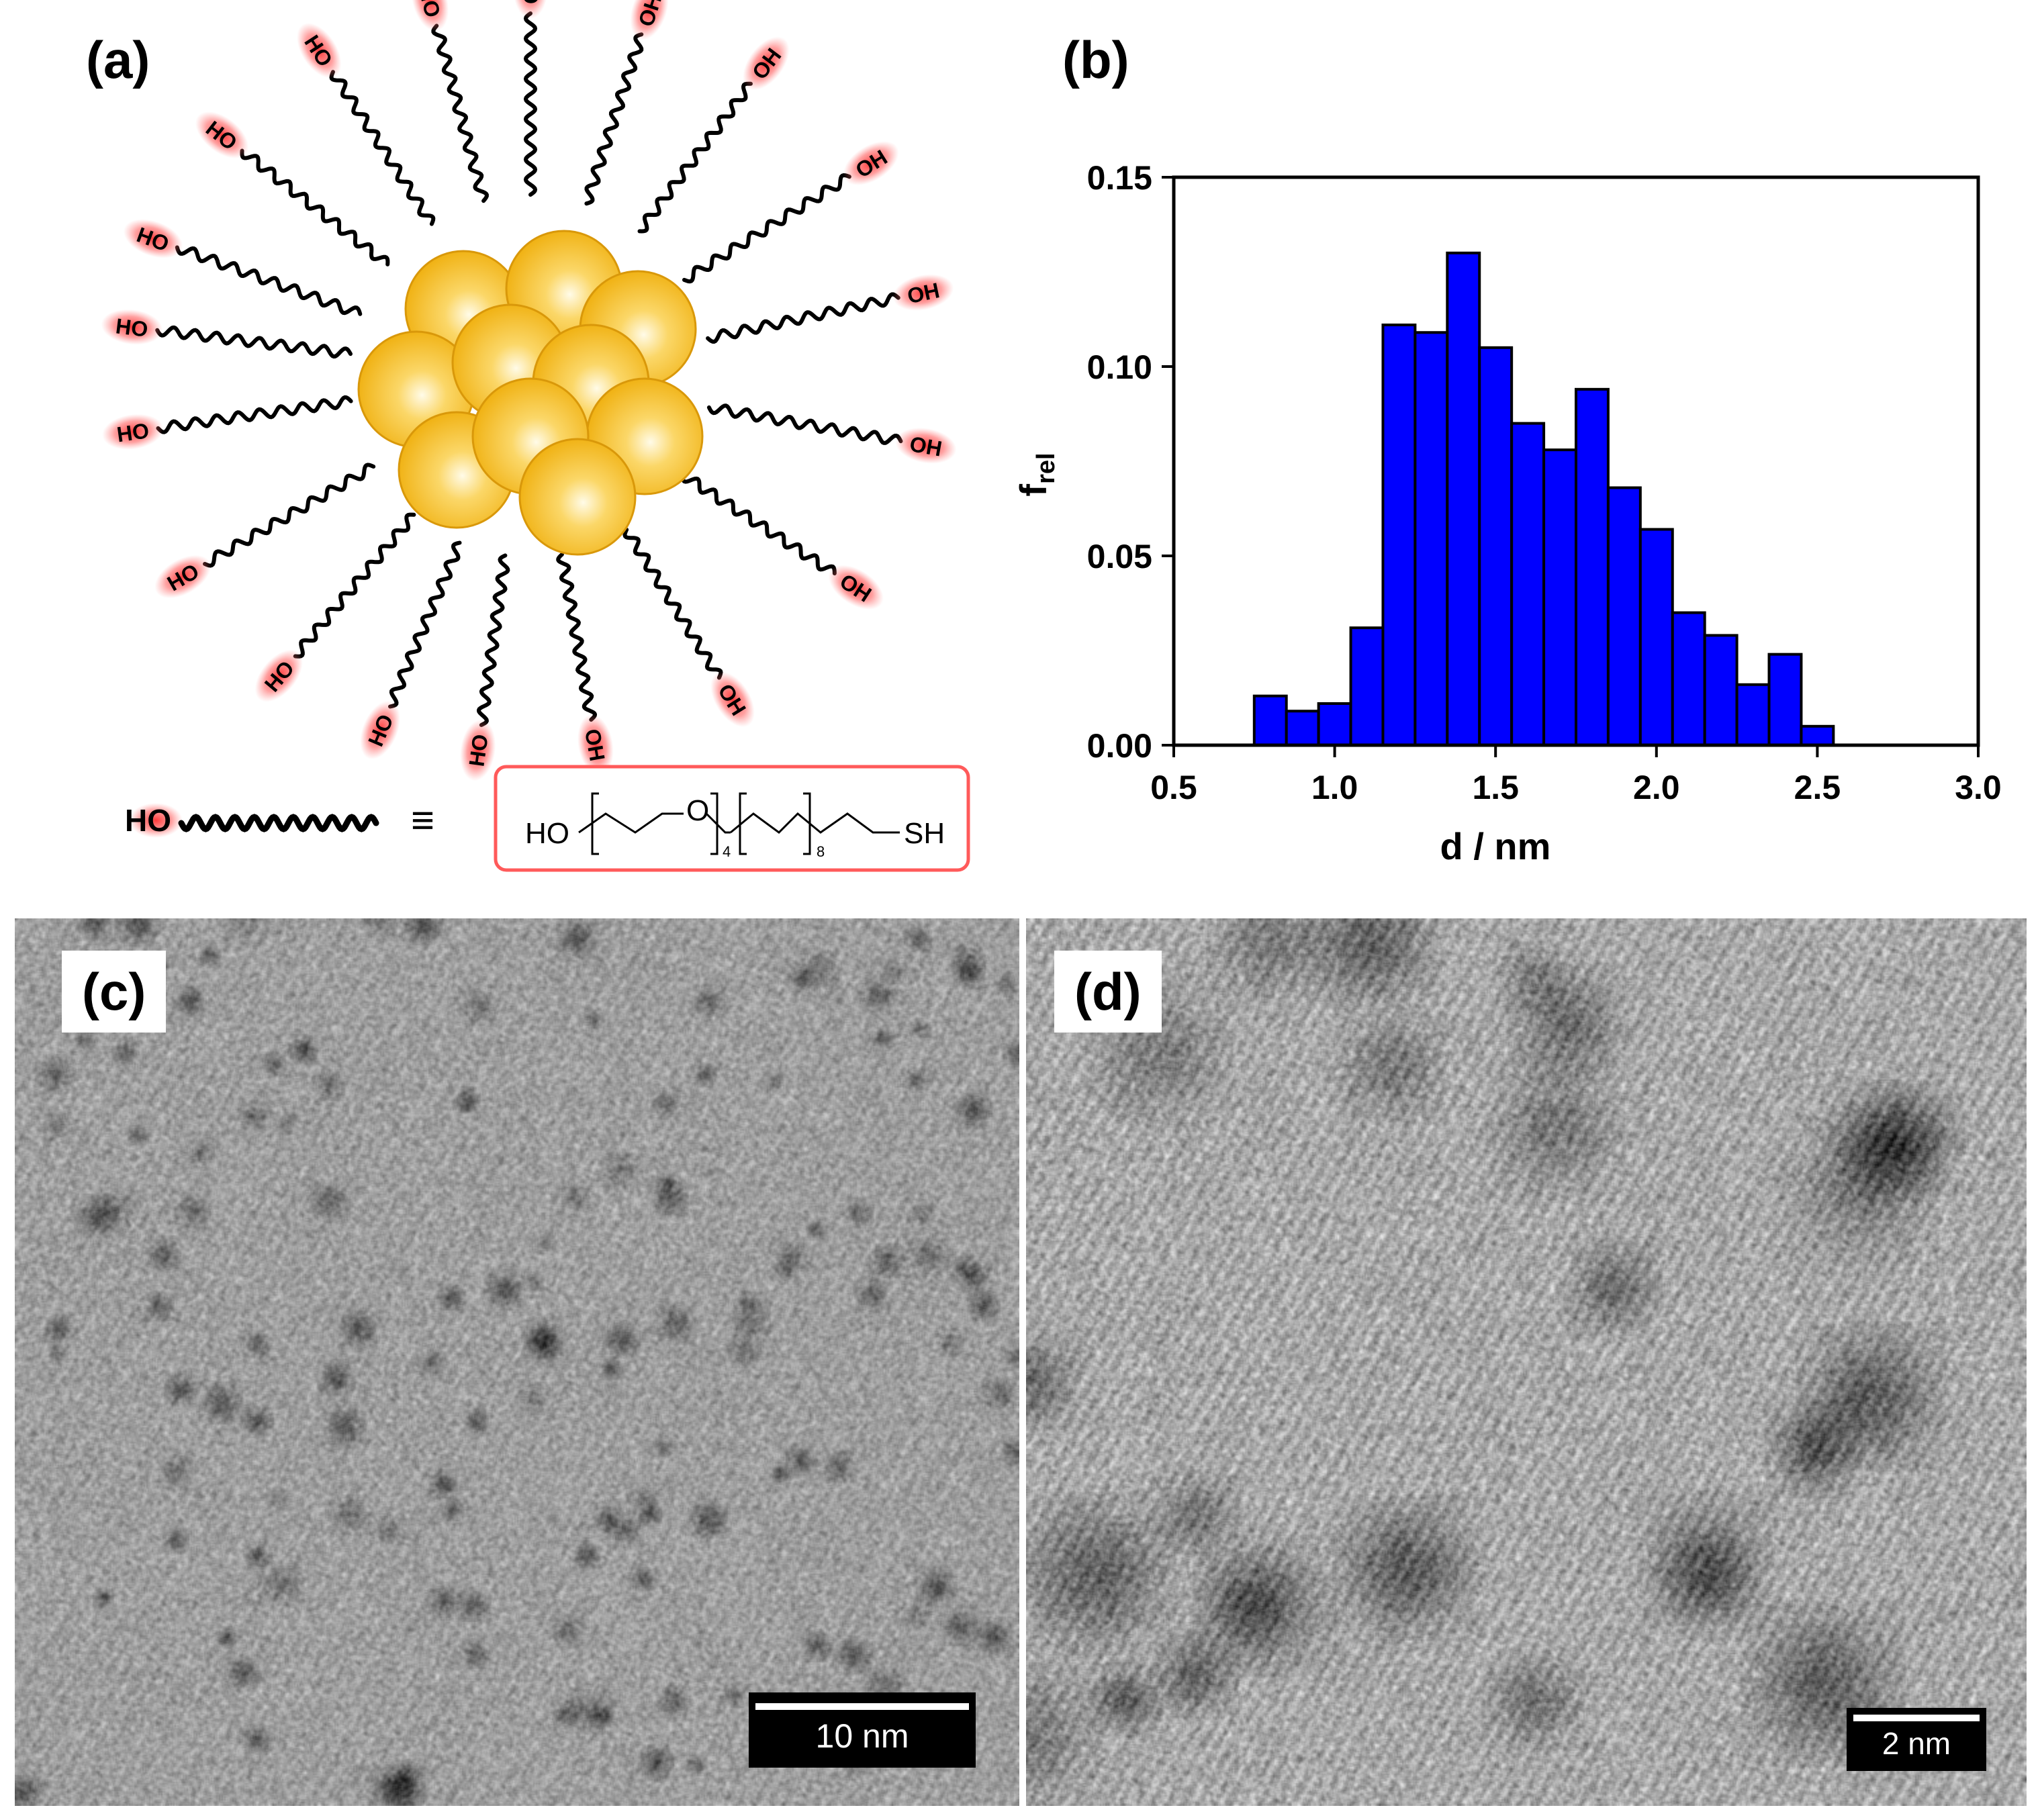 This screenshot has width=2040, height=1820. I want to click on scalebar-10nm: 10 nm, so click(862, 1730).